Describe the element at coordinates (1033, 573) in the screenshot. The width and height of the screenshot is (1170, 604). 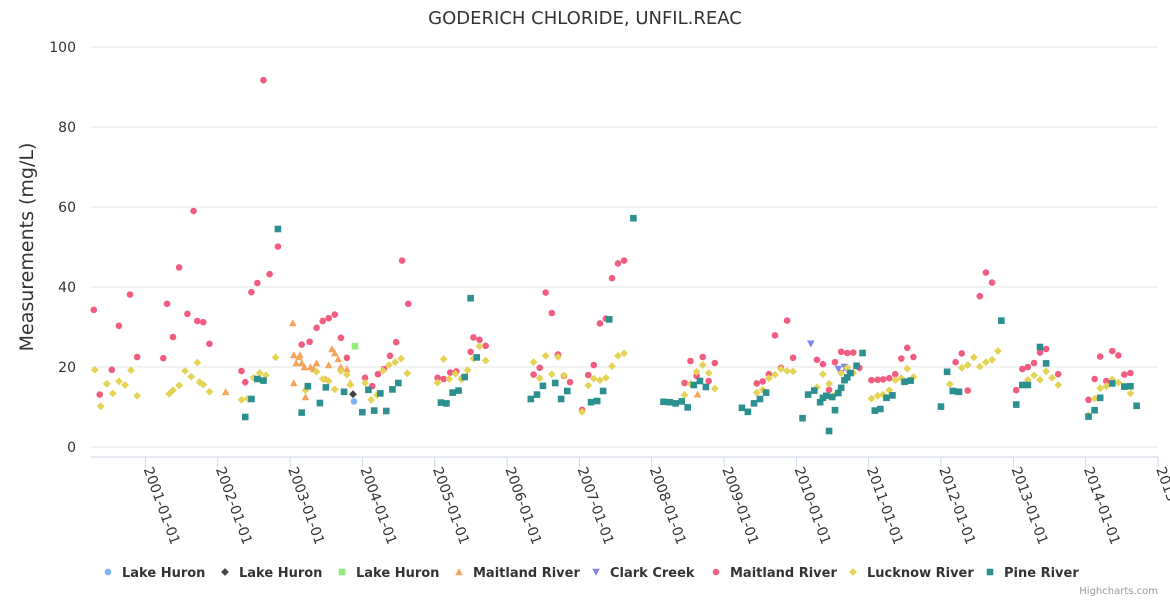
I see `legend-item: Pine River` at that location.